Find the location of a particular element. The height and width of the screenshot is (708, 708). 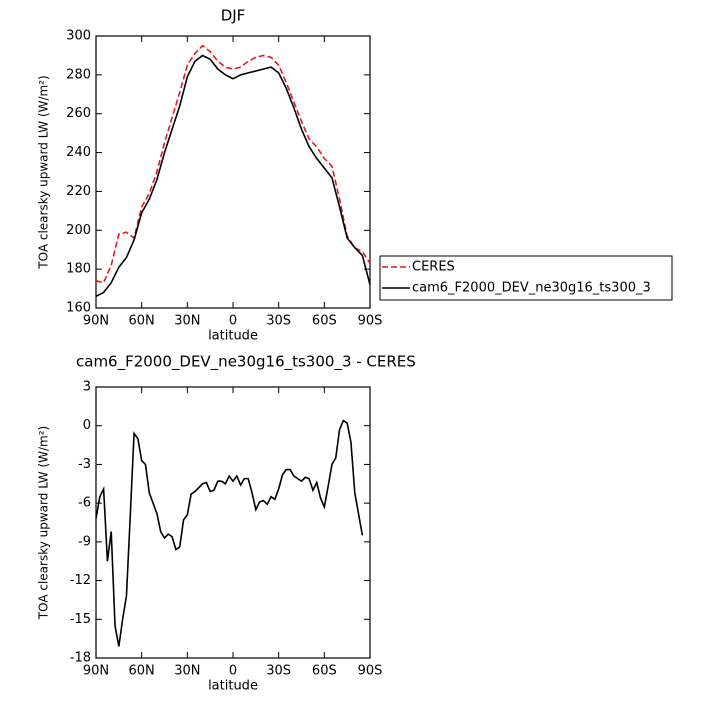

y-tick-label: -9 is located at coordinates (84, 541).